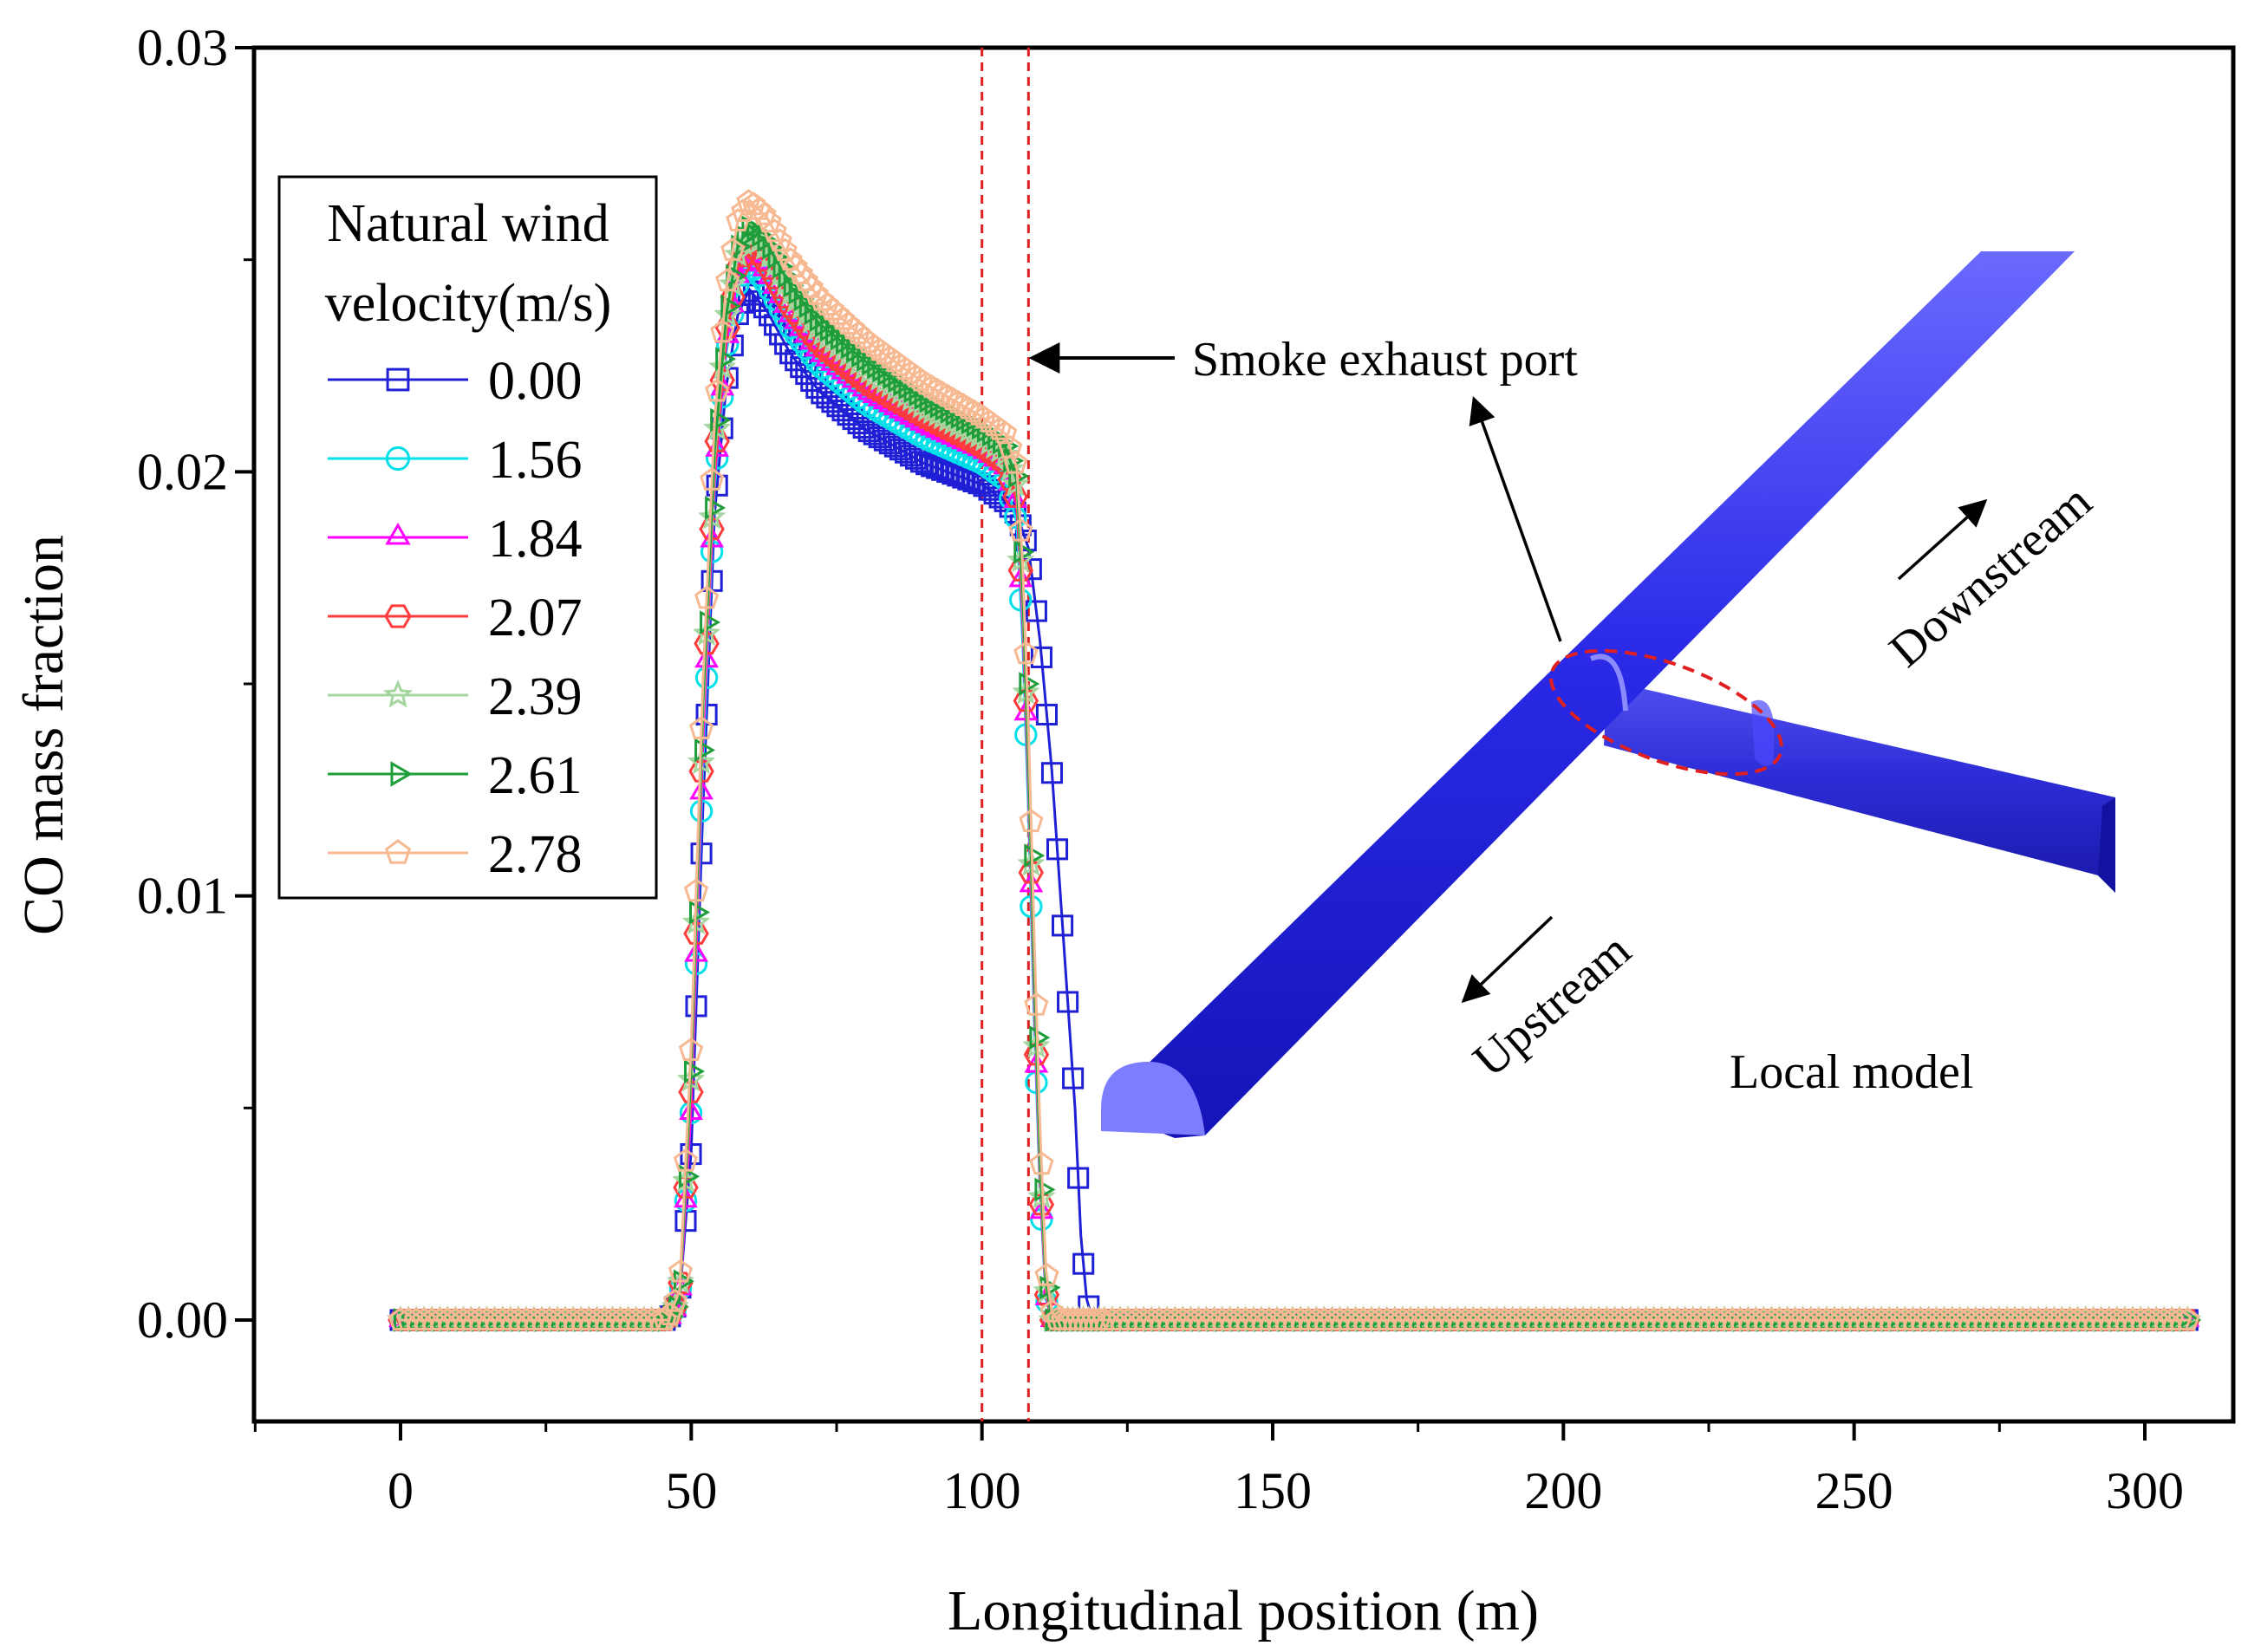 This screenshot has width=2248, height=1652. Describe the element at coordinates (43, 735) in the screenshot. I see `y-axis-title: CO mass fraction` at that location.